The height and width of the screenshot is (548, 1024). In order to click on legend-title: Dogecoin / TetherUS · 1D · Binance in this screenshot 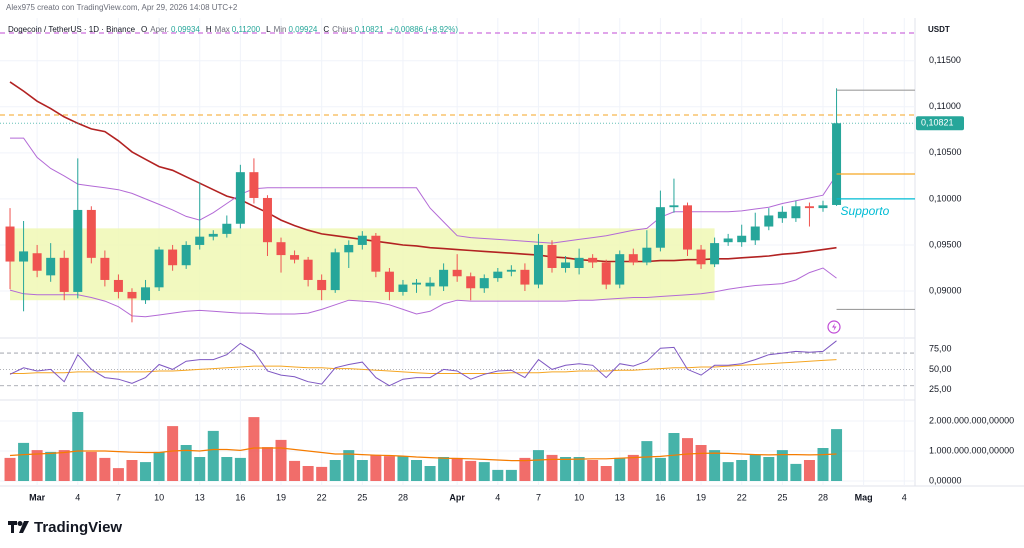, I will do `click(72, 29)`.